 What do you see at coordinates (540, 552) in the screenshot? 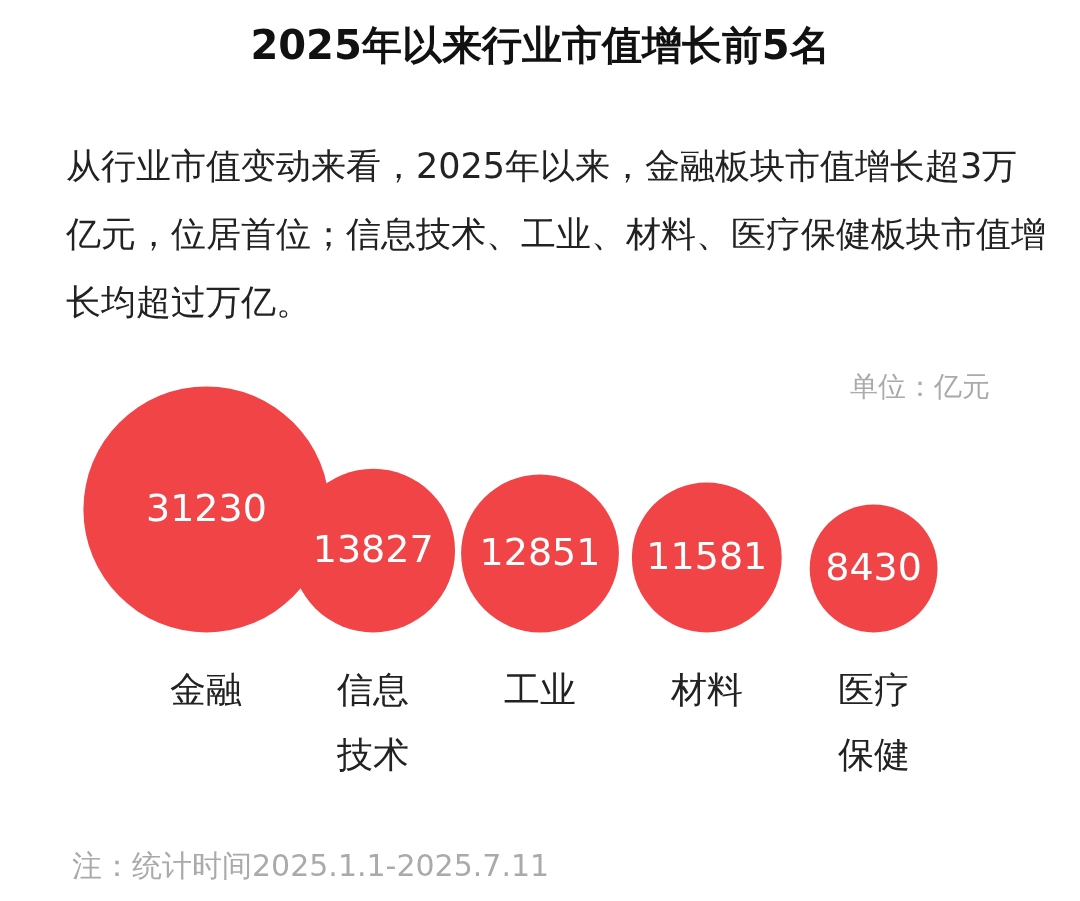
I see `data-label: 12851` at bounding box center [540, 552].